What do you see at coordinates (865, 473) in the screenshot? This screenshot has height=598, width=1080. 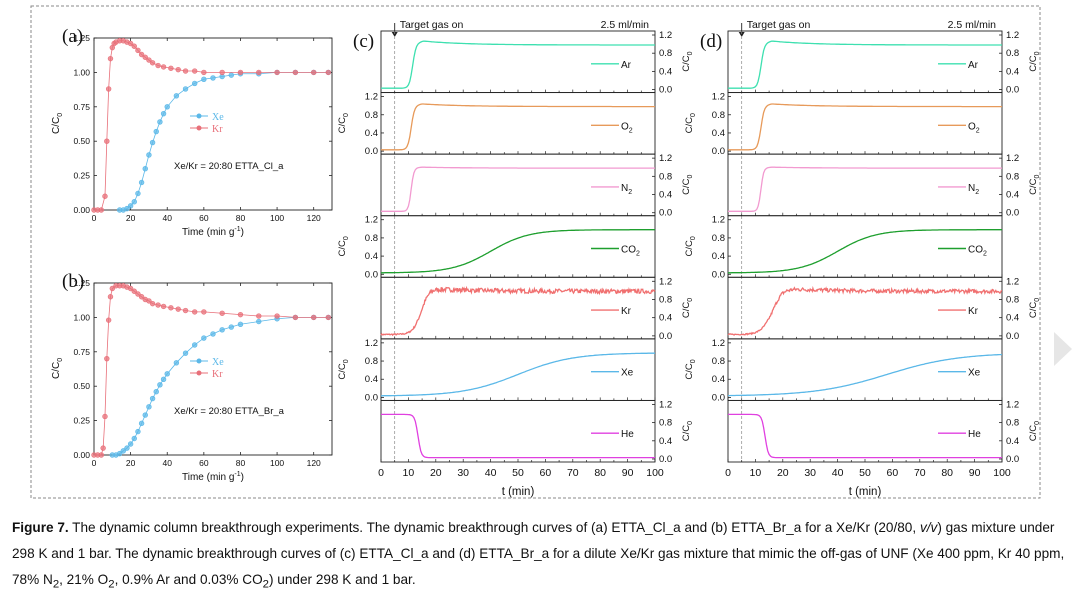 I see `x-tick-label: 50` at bounding box center [865, 473].